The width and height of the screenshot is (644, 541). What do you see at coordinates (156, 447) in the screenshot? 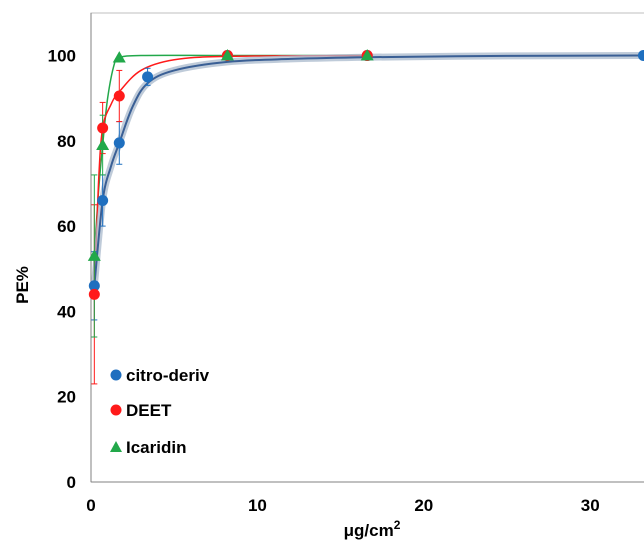
I see `legend-label-icaridin: Icaridin` at bounding box center [156, 447].